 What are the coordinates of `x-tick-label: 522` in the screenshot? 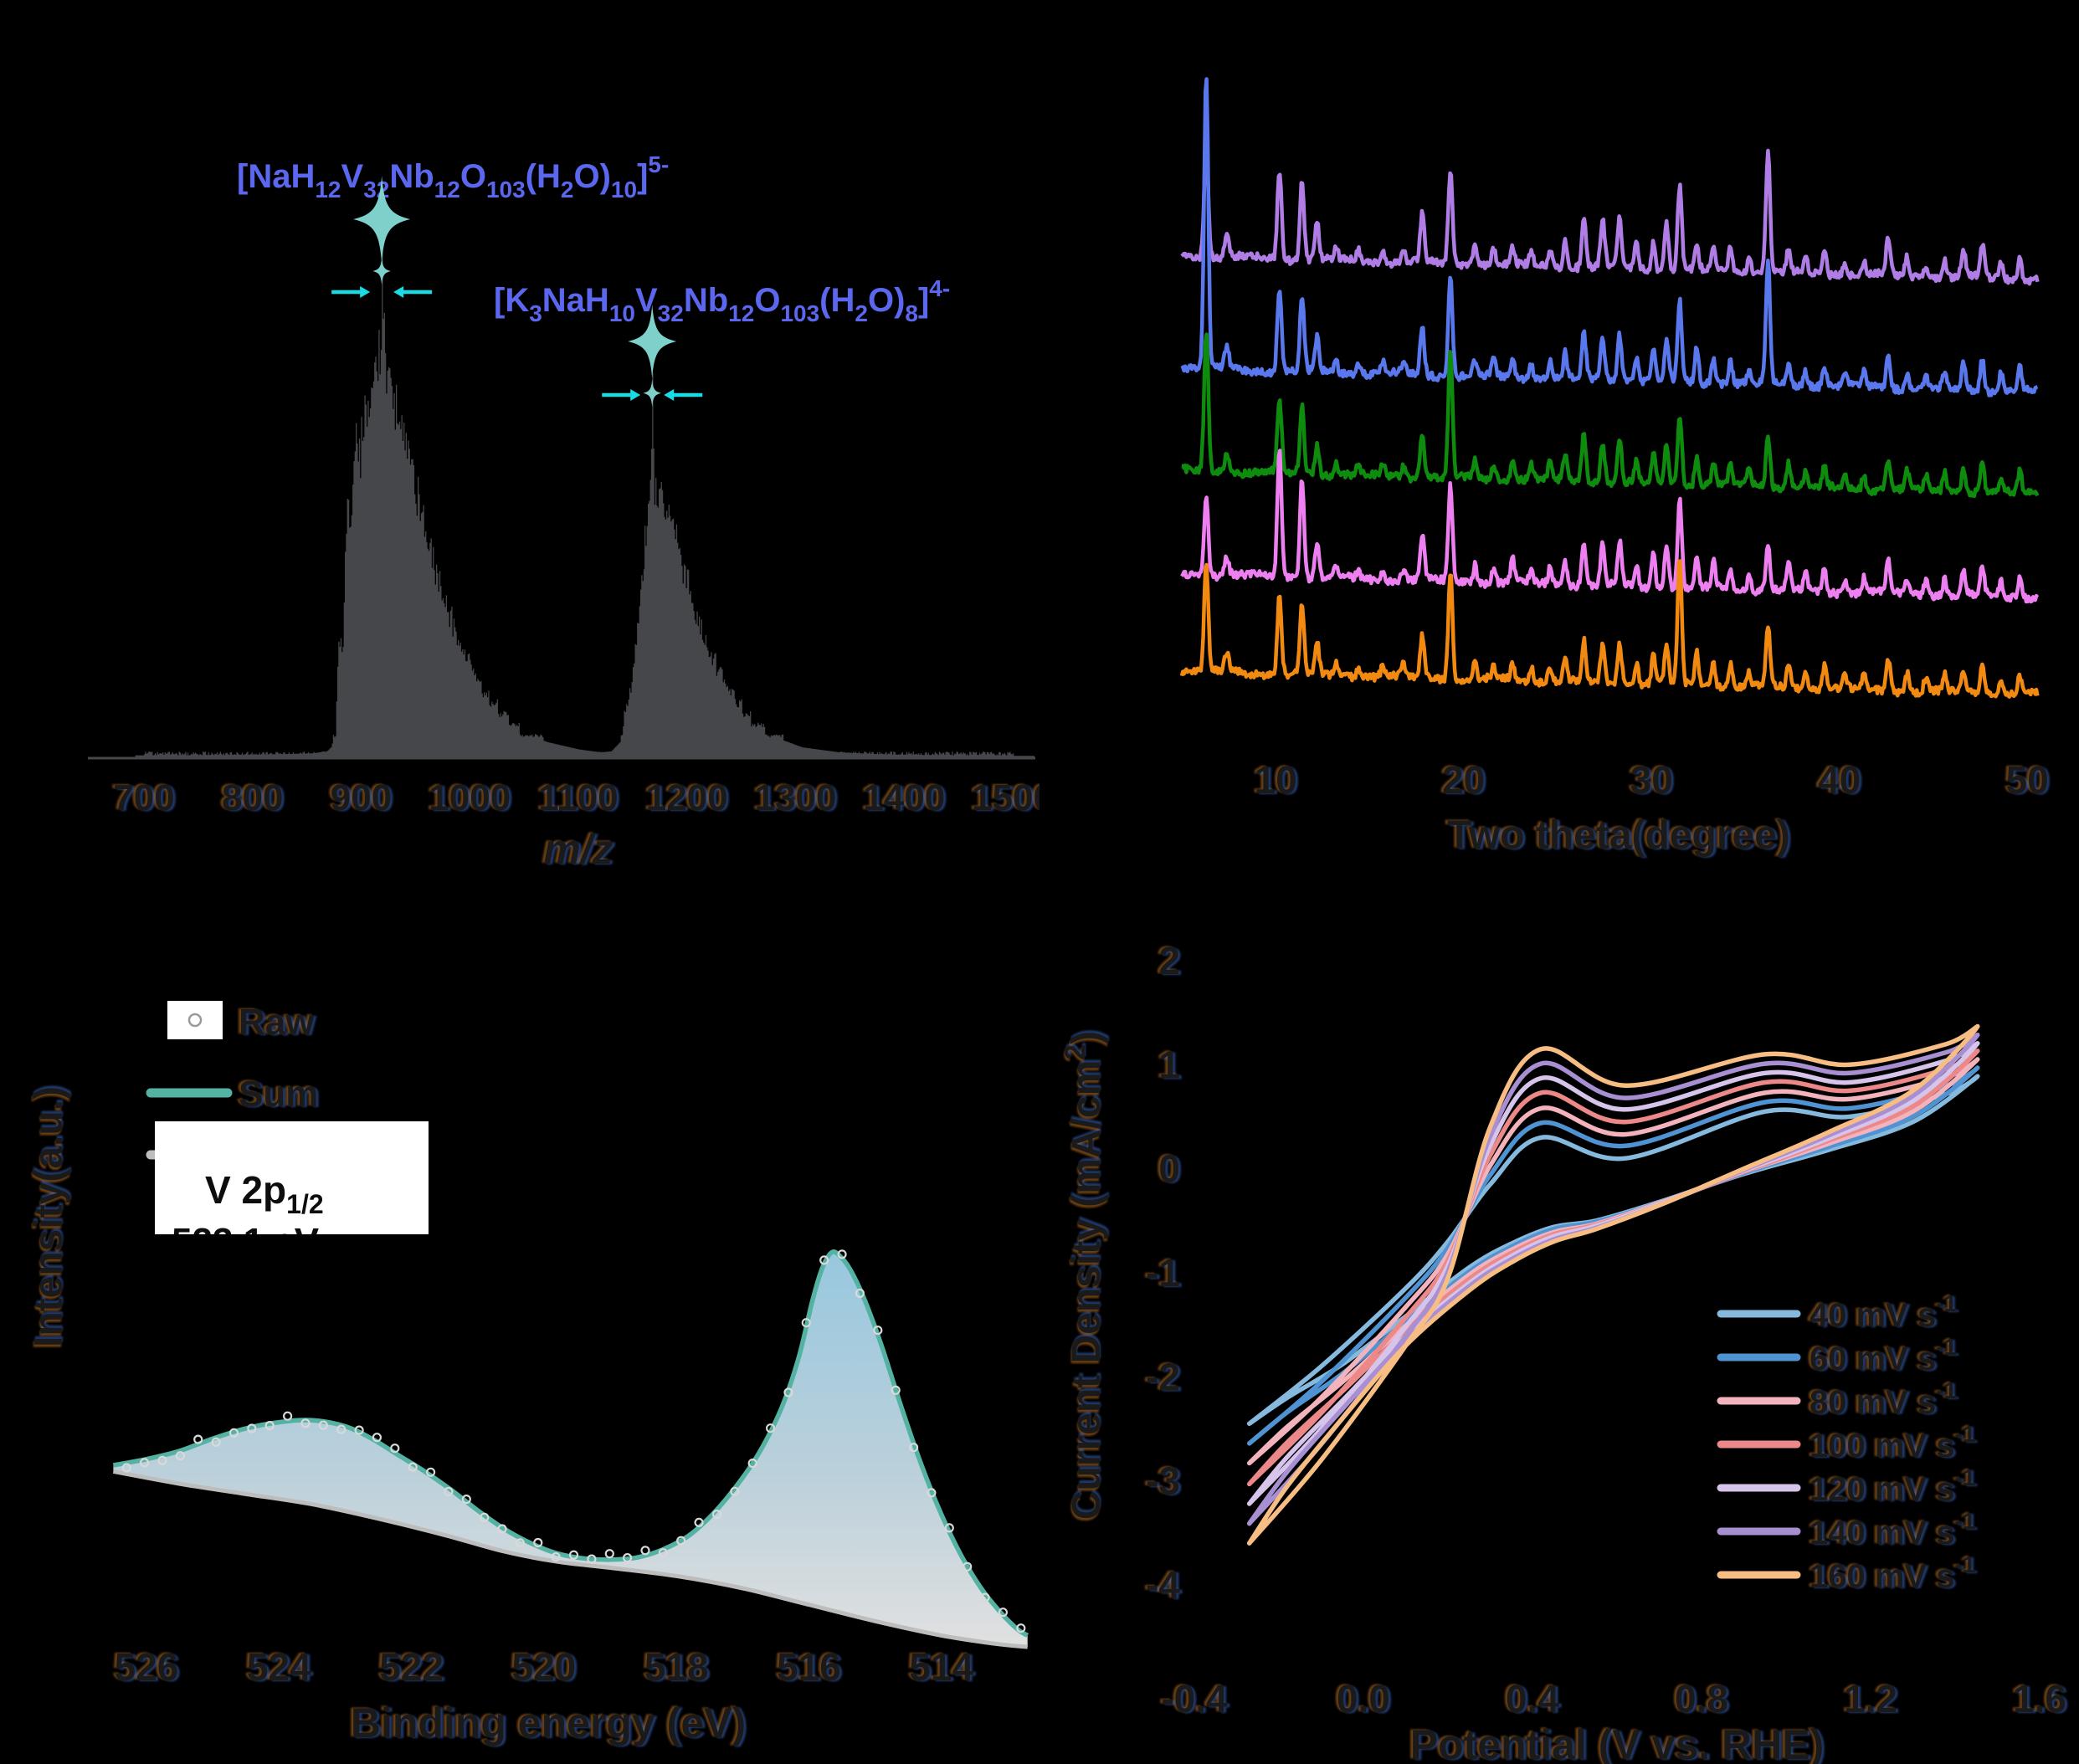 It's located at (411, 1667).